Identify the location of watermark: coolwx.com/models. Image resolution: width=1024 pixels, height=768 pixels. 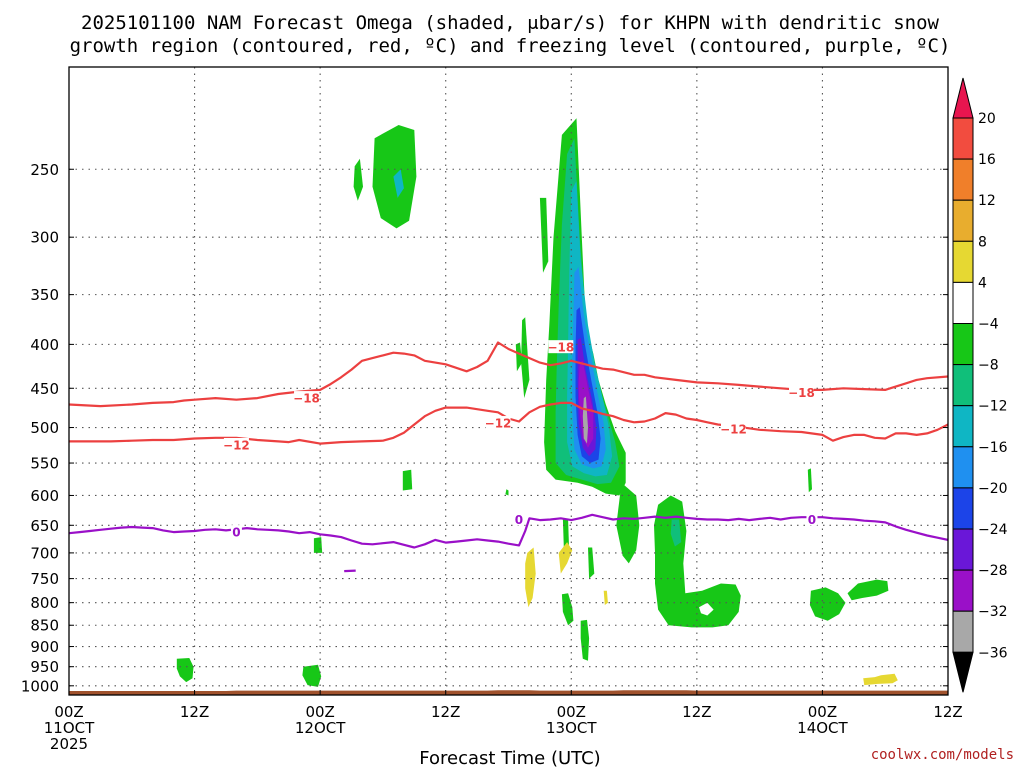
(942, 755).